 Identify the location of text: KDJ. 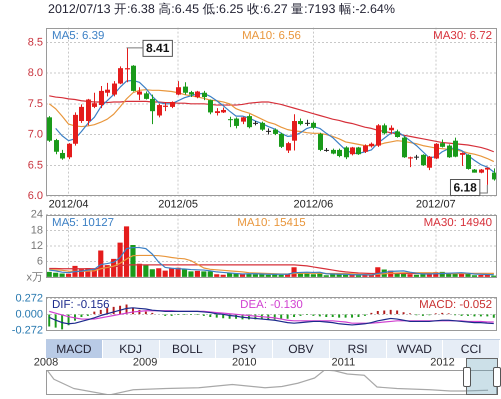
(131, 349).